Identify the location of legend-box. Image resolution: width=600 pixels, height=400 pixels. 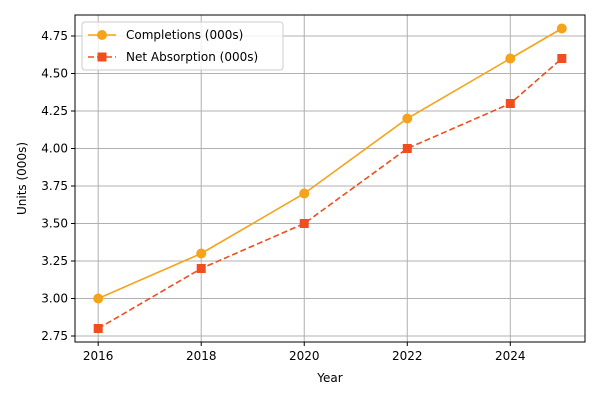
(182, 46).